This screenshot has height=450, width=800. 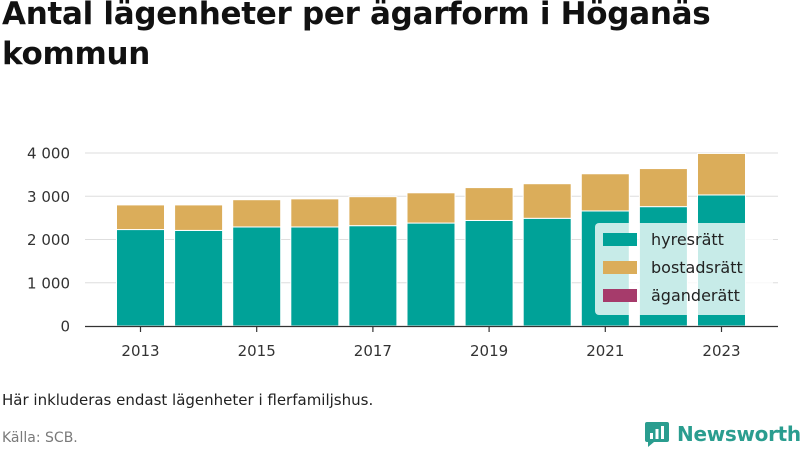 What do you see at coordinates (605, 351) in the screenshot?
I see `x-tick-label: 2021` at bounding box center [605, 351].